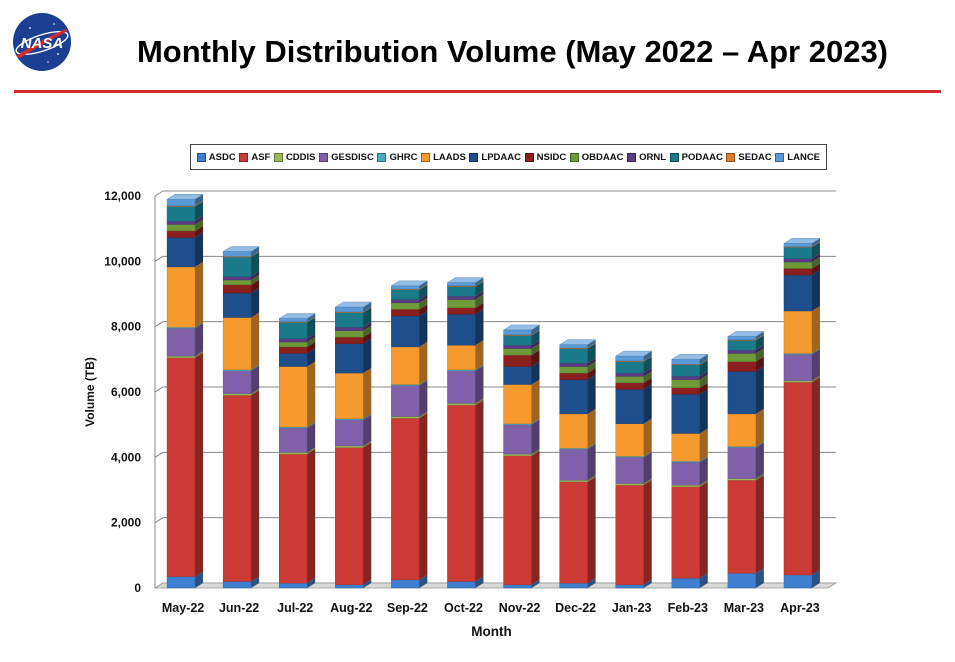 This screenshot has width=955, height=662. I want to click on bar-segment-lpdaac, so click(293, 360).